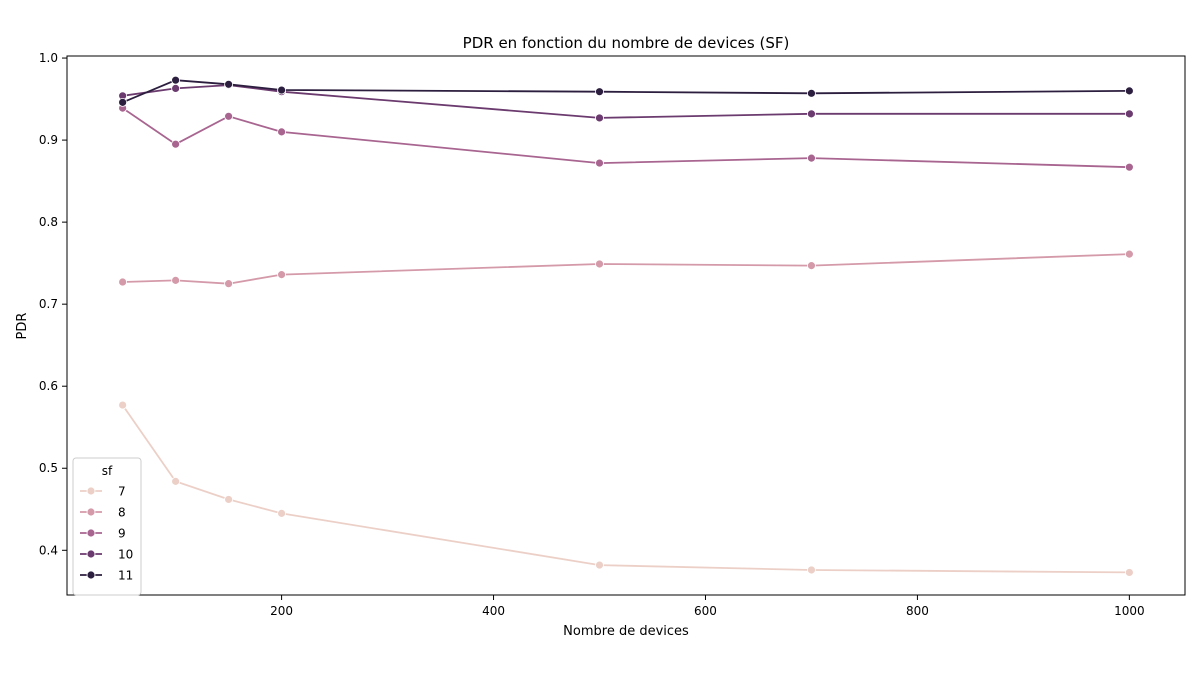 This screenshot has height=700, width=1200. What do you see at coordinates (48, 222) in the screenshot?
I see `y-tick-label: 0.8` at bounding box center [48, 222].